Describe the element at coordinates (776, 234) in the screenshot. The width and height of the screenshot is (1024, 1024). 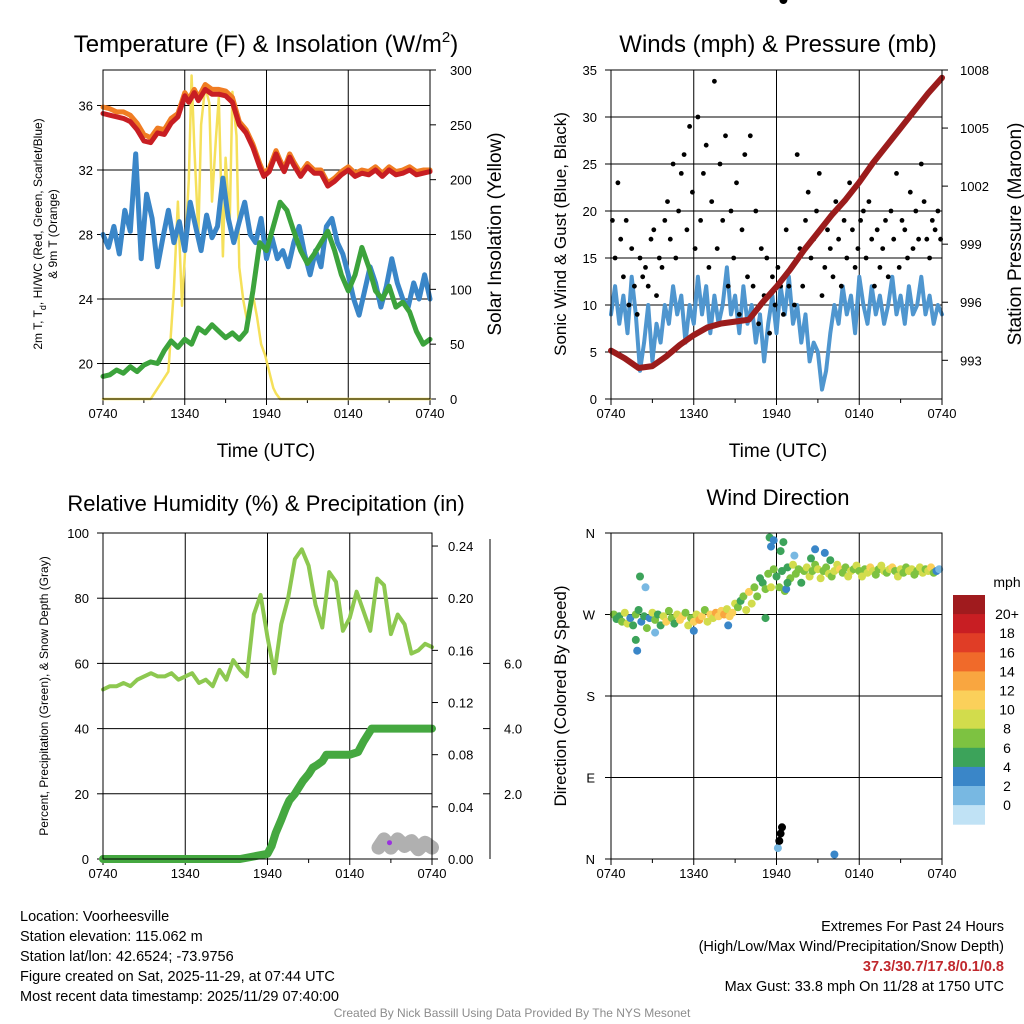
I see `wind-frame` at that location.